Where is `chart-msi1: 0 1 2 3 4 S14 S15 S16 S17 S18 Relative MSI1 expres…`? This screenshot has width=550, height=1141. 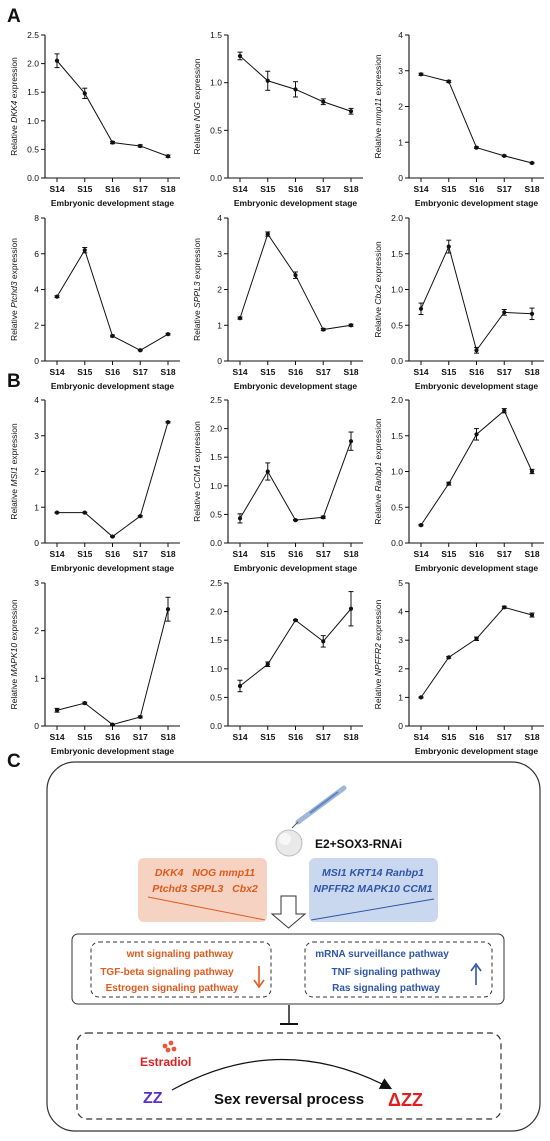 chart-msi1: 0 1 2 3 4 S14 S15 S16 S17 S18 Relative MSI1 expres… is located at coordinates (94, 484).